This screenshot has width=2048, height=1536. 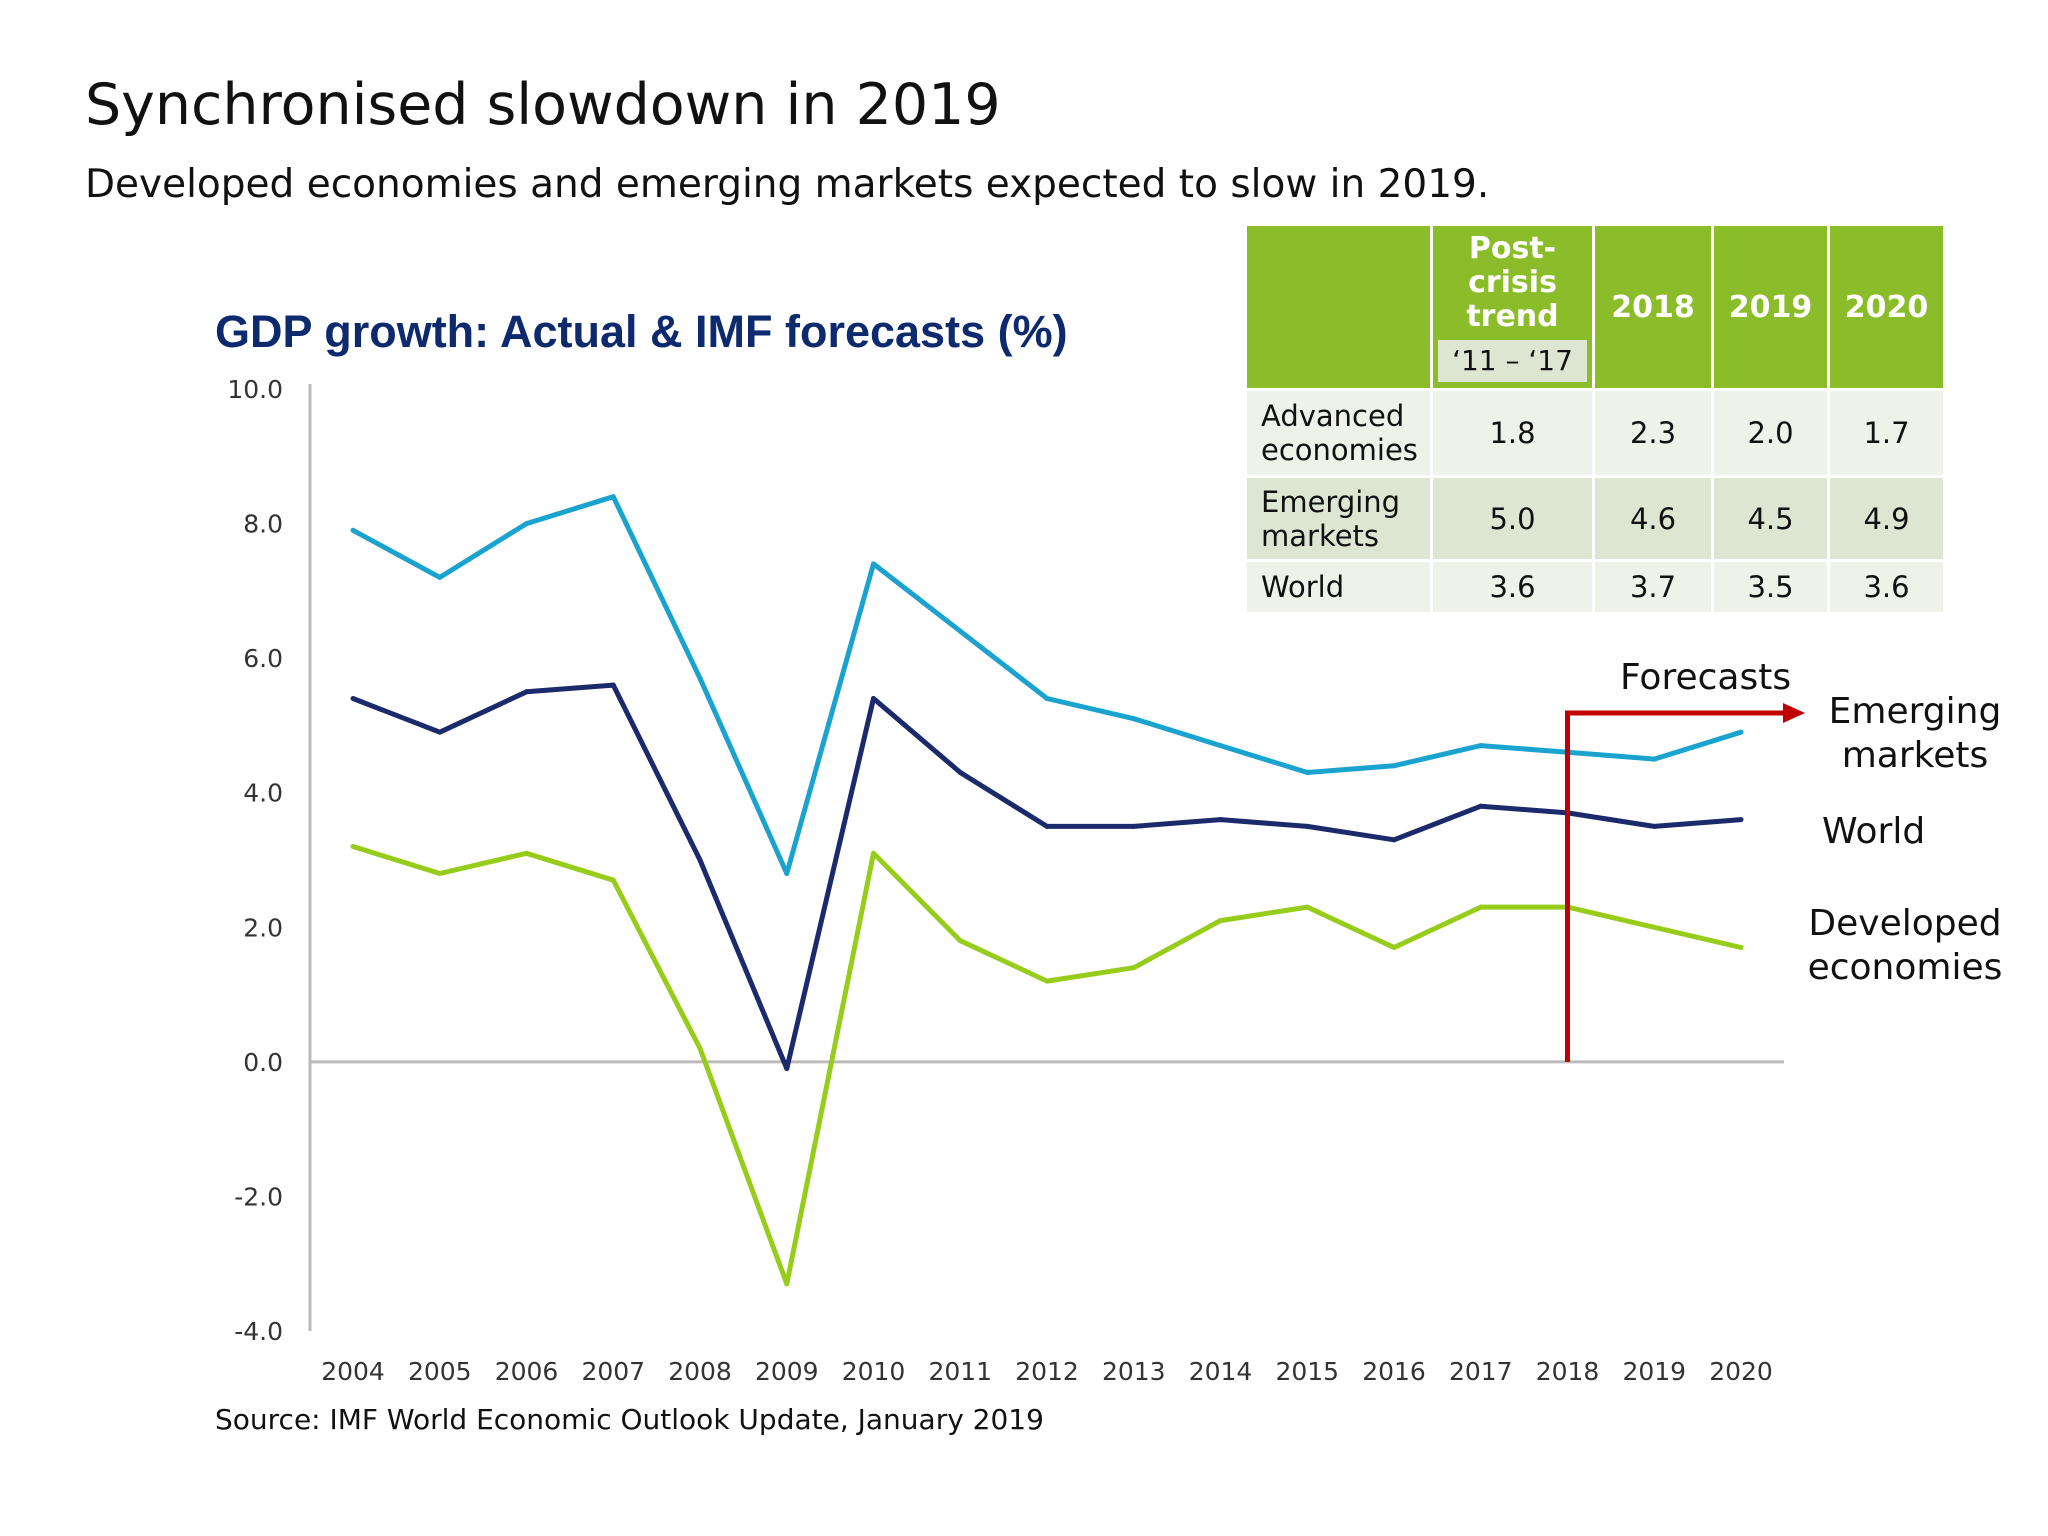 I want to click on table-cell: 4.9, so click(x=1886, y=518).